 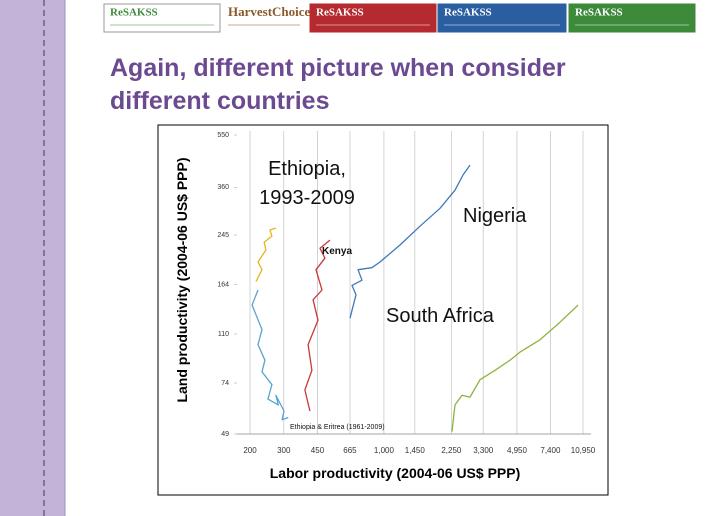 What do you see at coordinates (225, 434) in the screenshot?
I see `y-tick-label: 49` at bounding box center [225, 434].